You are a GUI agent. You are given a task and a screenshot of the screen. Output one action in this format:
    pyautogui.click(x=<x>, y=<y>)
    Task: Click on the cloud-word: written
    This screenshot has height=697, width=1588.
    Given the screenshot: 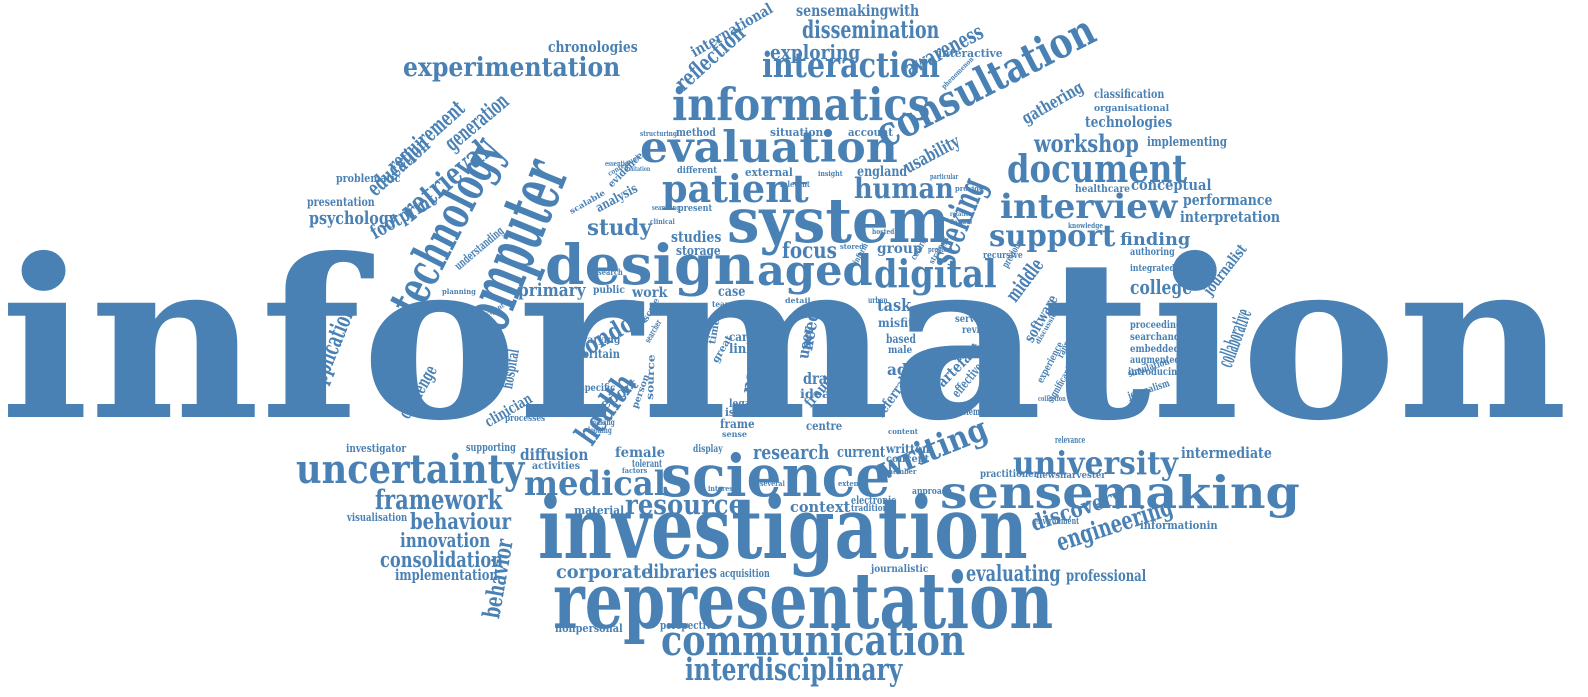 What is the action you would take?
    pyautogui.click(x=908, y=449)
    